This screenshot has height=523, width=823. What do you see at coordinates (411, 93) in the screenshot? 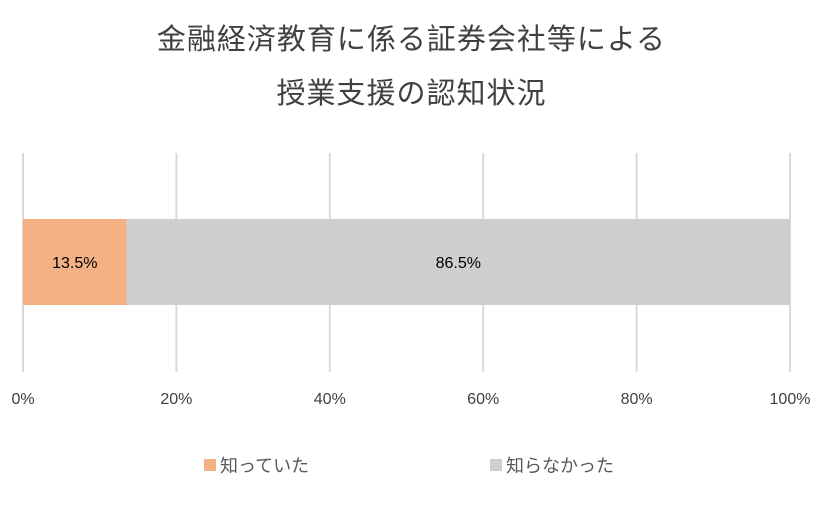
I see `chart-title-line-2: 授業支援の認知状況` at bounding box center [411, 93].